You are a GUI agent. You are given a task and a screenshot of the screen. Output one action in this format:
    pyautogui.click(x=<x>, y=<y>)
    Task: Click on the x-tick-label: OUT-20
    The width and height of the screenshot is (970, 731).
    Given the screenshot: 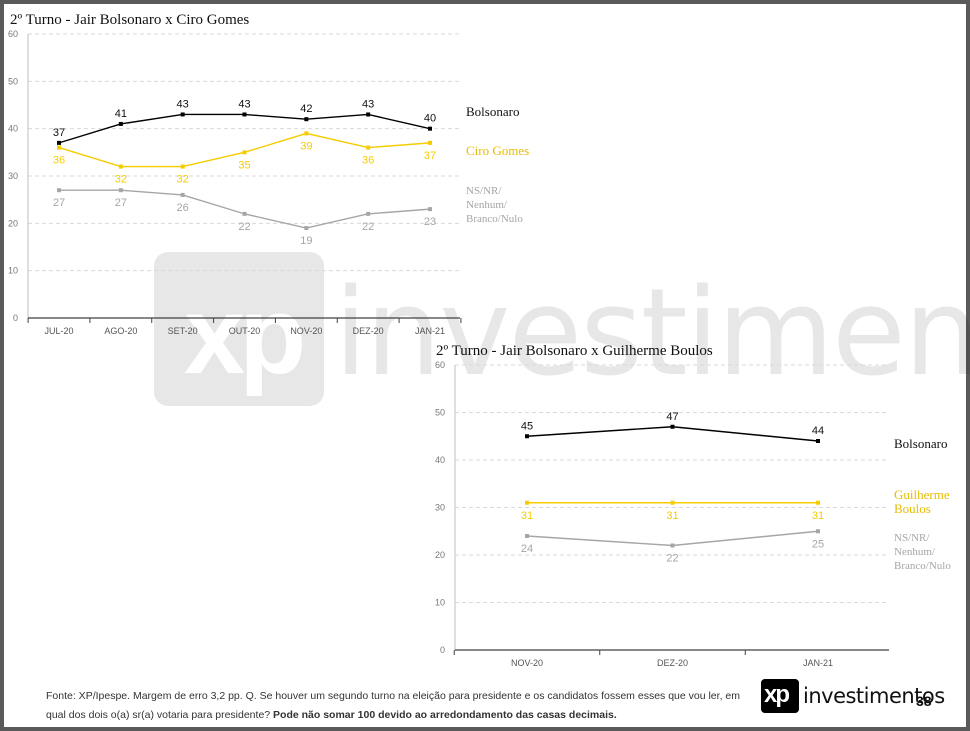 What is the action you would take?
    pyautogui.click(x=245, y=331)
    